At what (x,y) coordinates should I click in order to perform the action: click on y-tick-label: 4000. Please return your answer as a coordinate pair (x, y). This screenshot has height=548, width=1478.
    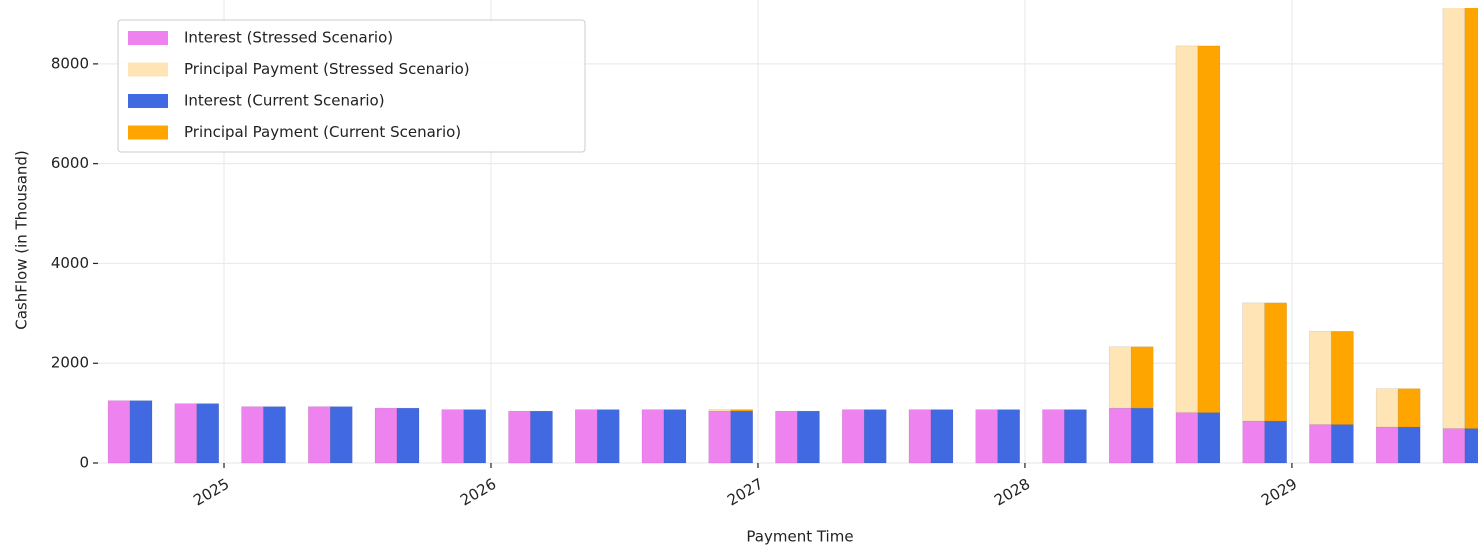
    Looking at the image, I should click on (70, 263).